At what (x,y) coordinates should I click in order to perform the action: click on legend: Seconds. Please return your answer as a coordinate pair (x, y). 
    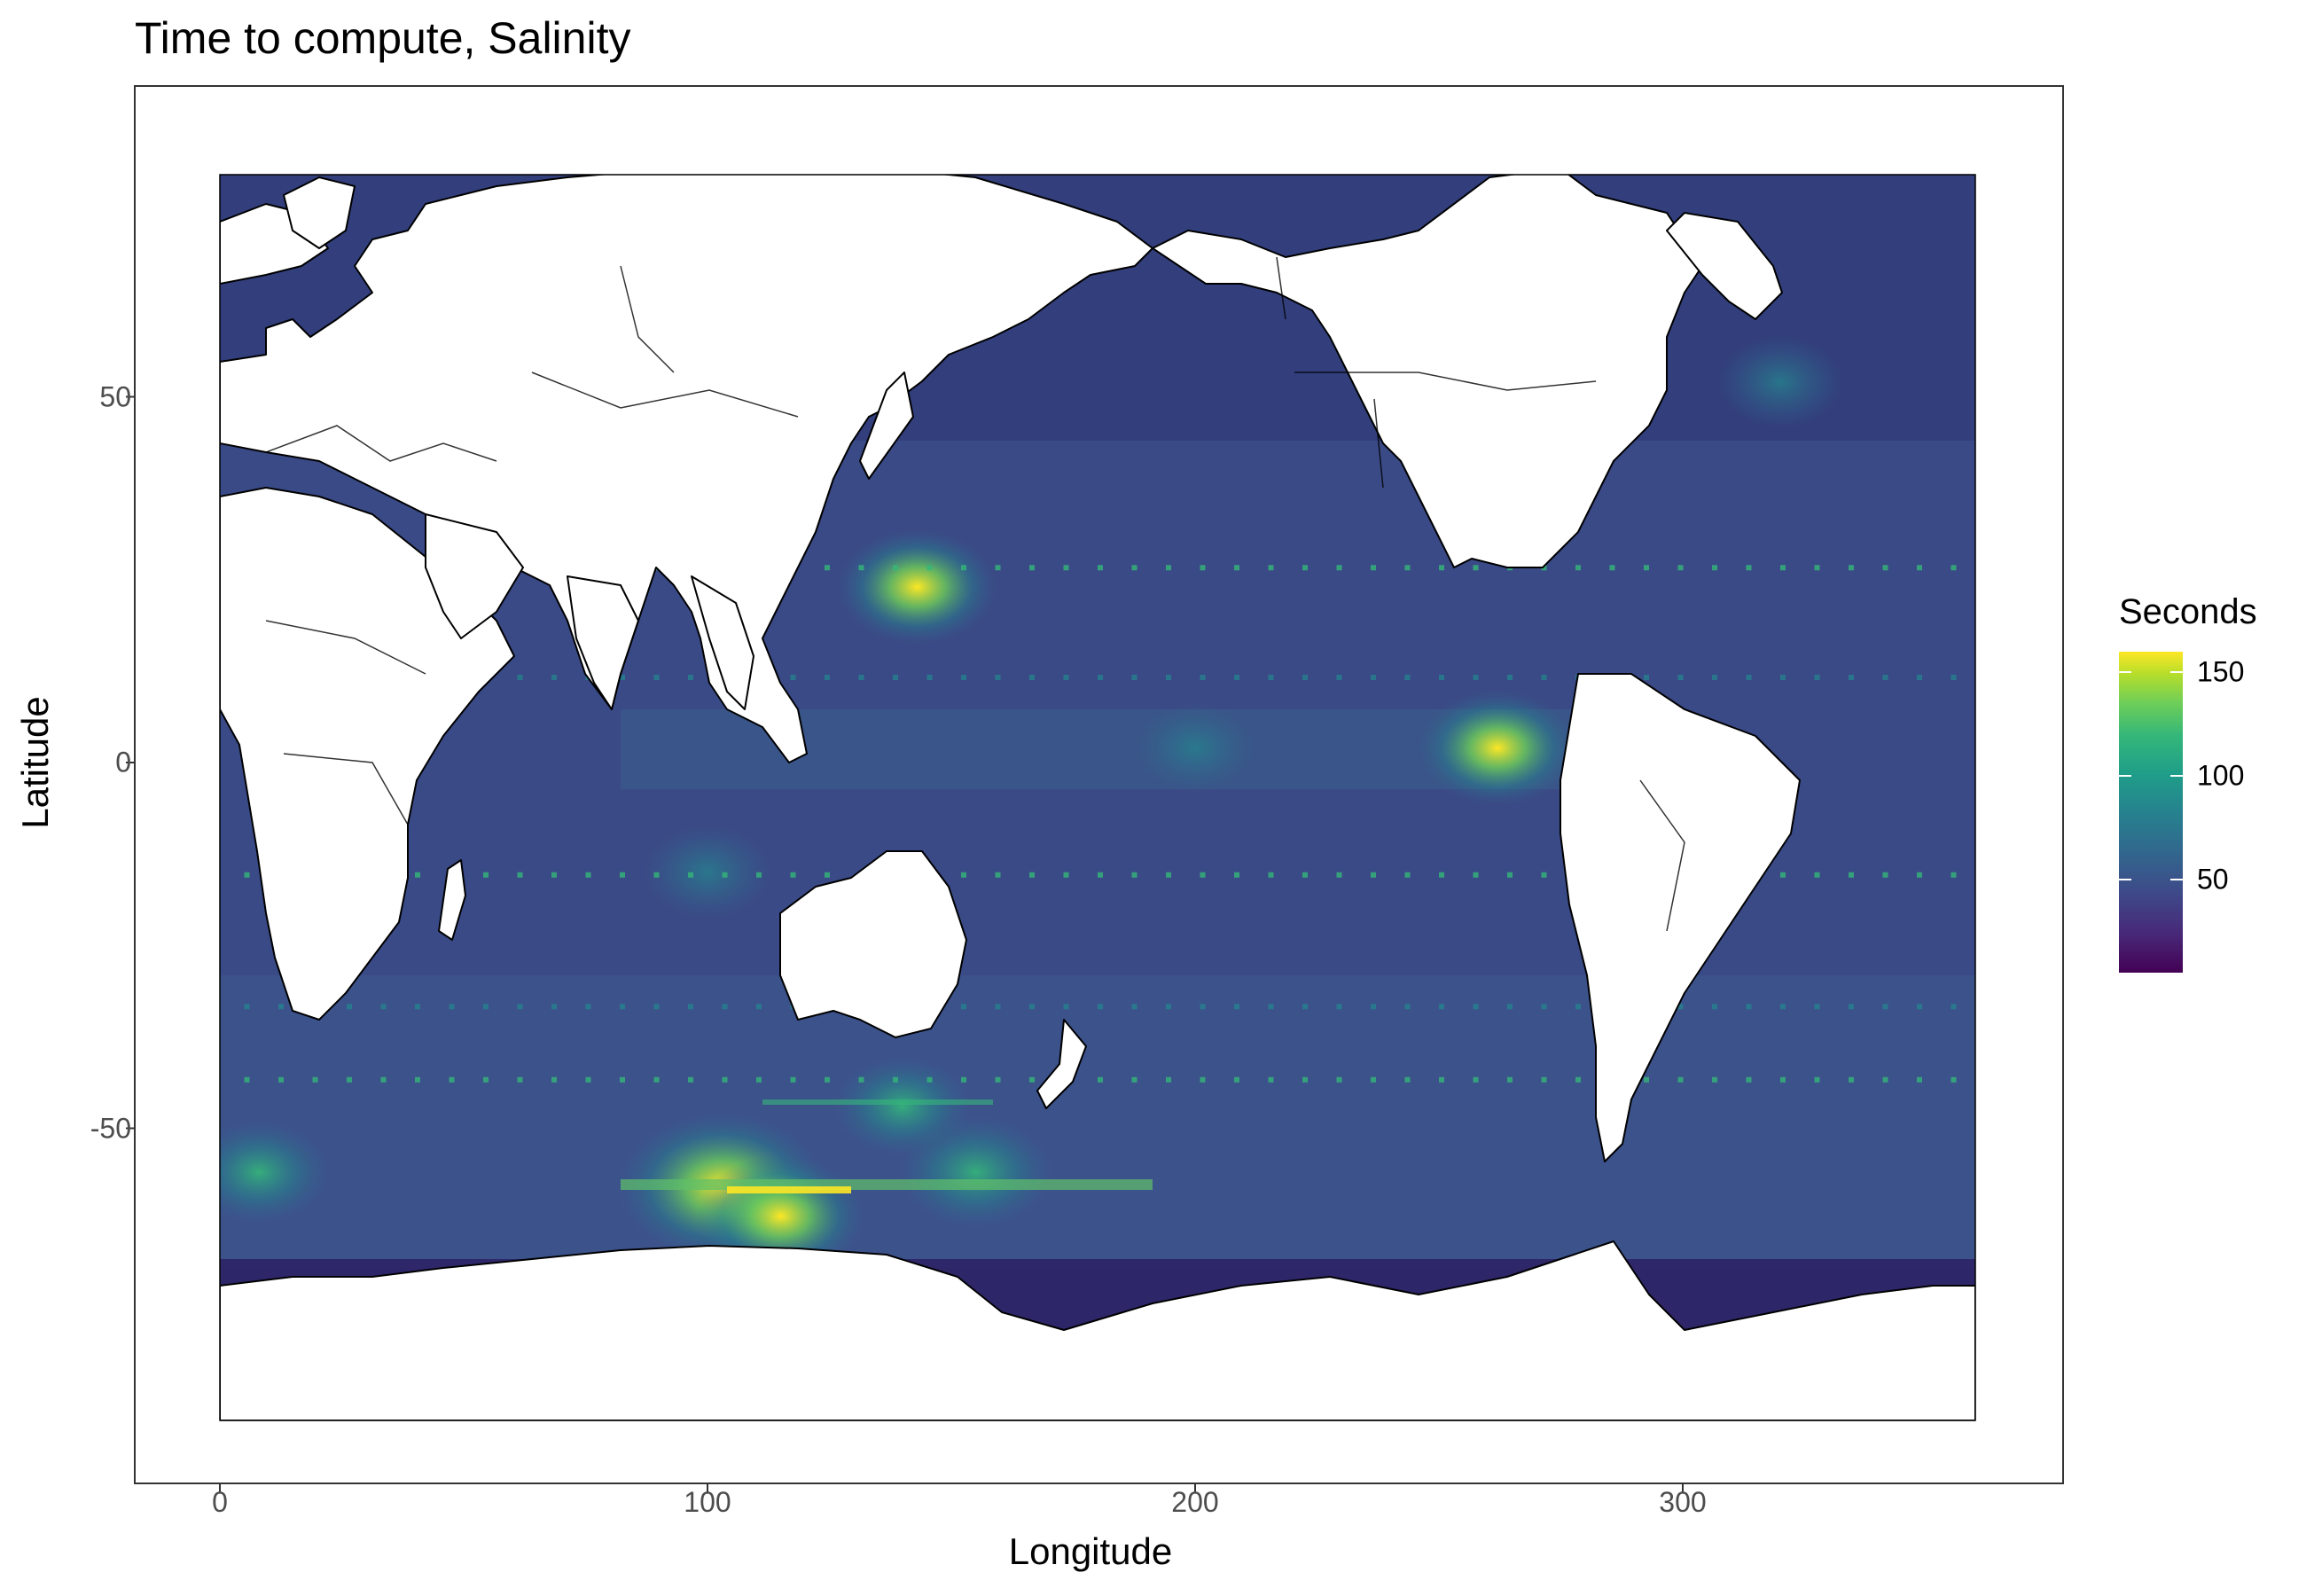
    Looking at the image, I should click on (2188, 612).